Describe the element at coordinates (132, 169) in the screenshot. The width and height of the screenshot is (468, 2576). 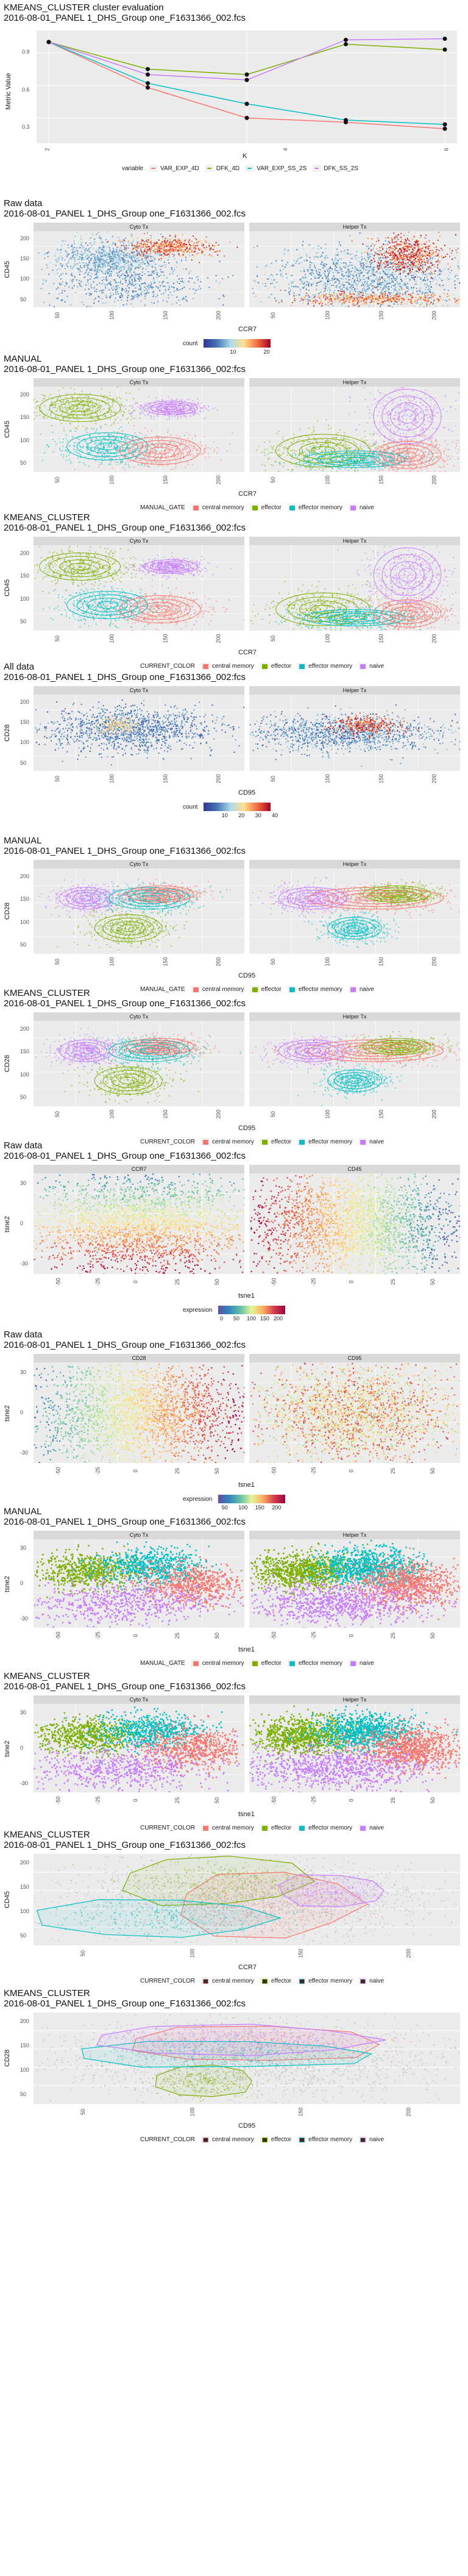
I see `legend-title: variable` at that location.